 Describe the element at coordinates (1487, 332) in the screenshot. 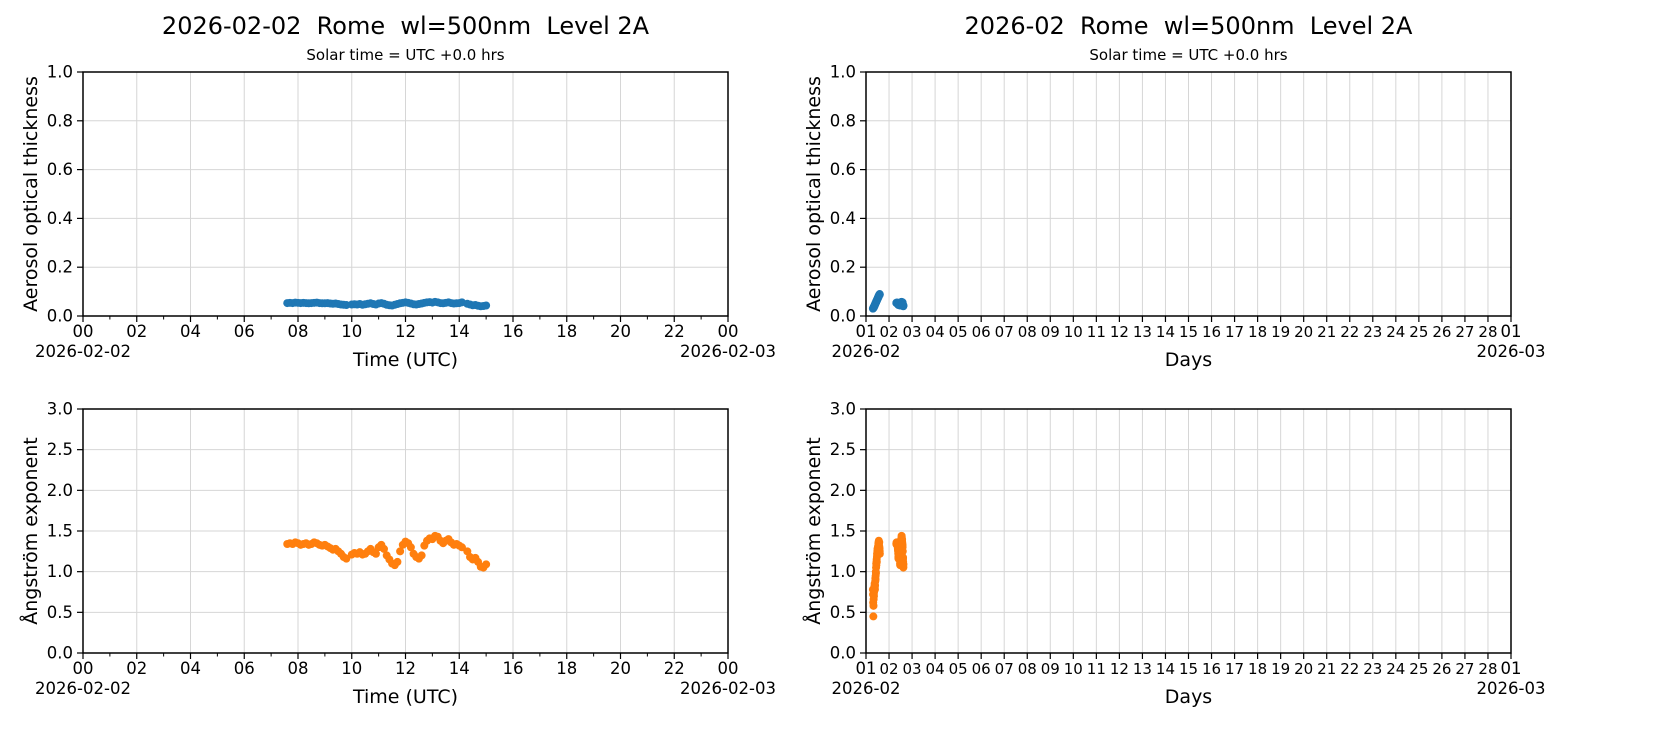

I see `svg-text: 28` at that location.